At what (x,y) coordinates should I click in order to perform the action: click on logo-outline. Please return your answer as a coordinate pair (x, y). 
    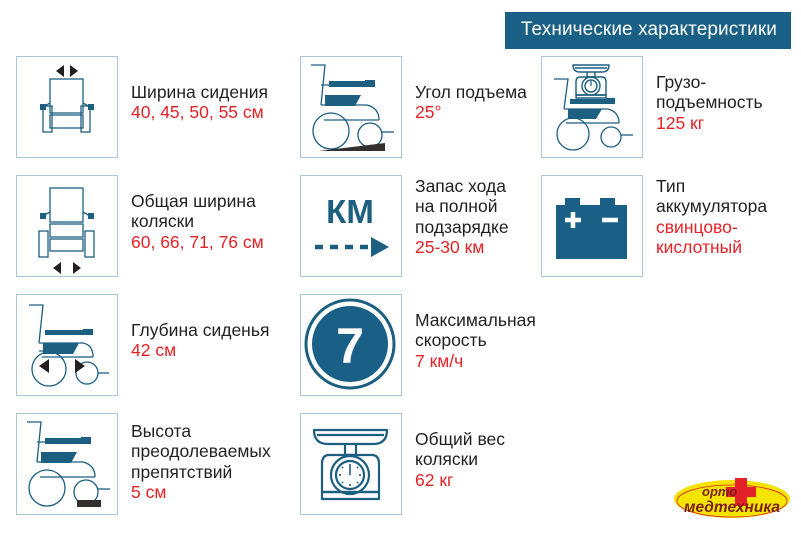
    Looking at the image, I should click on (732, 501).